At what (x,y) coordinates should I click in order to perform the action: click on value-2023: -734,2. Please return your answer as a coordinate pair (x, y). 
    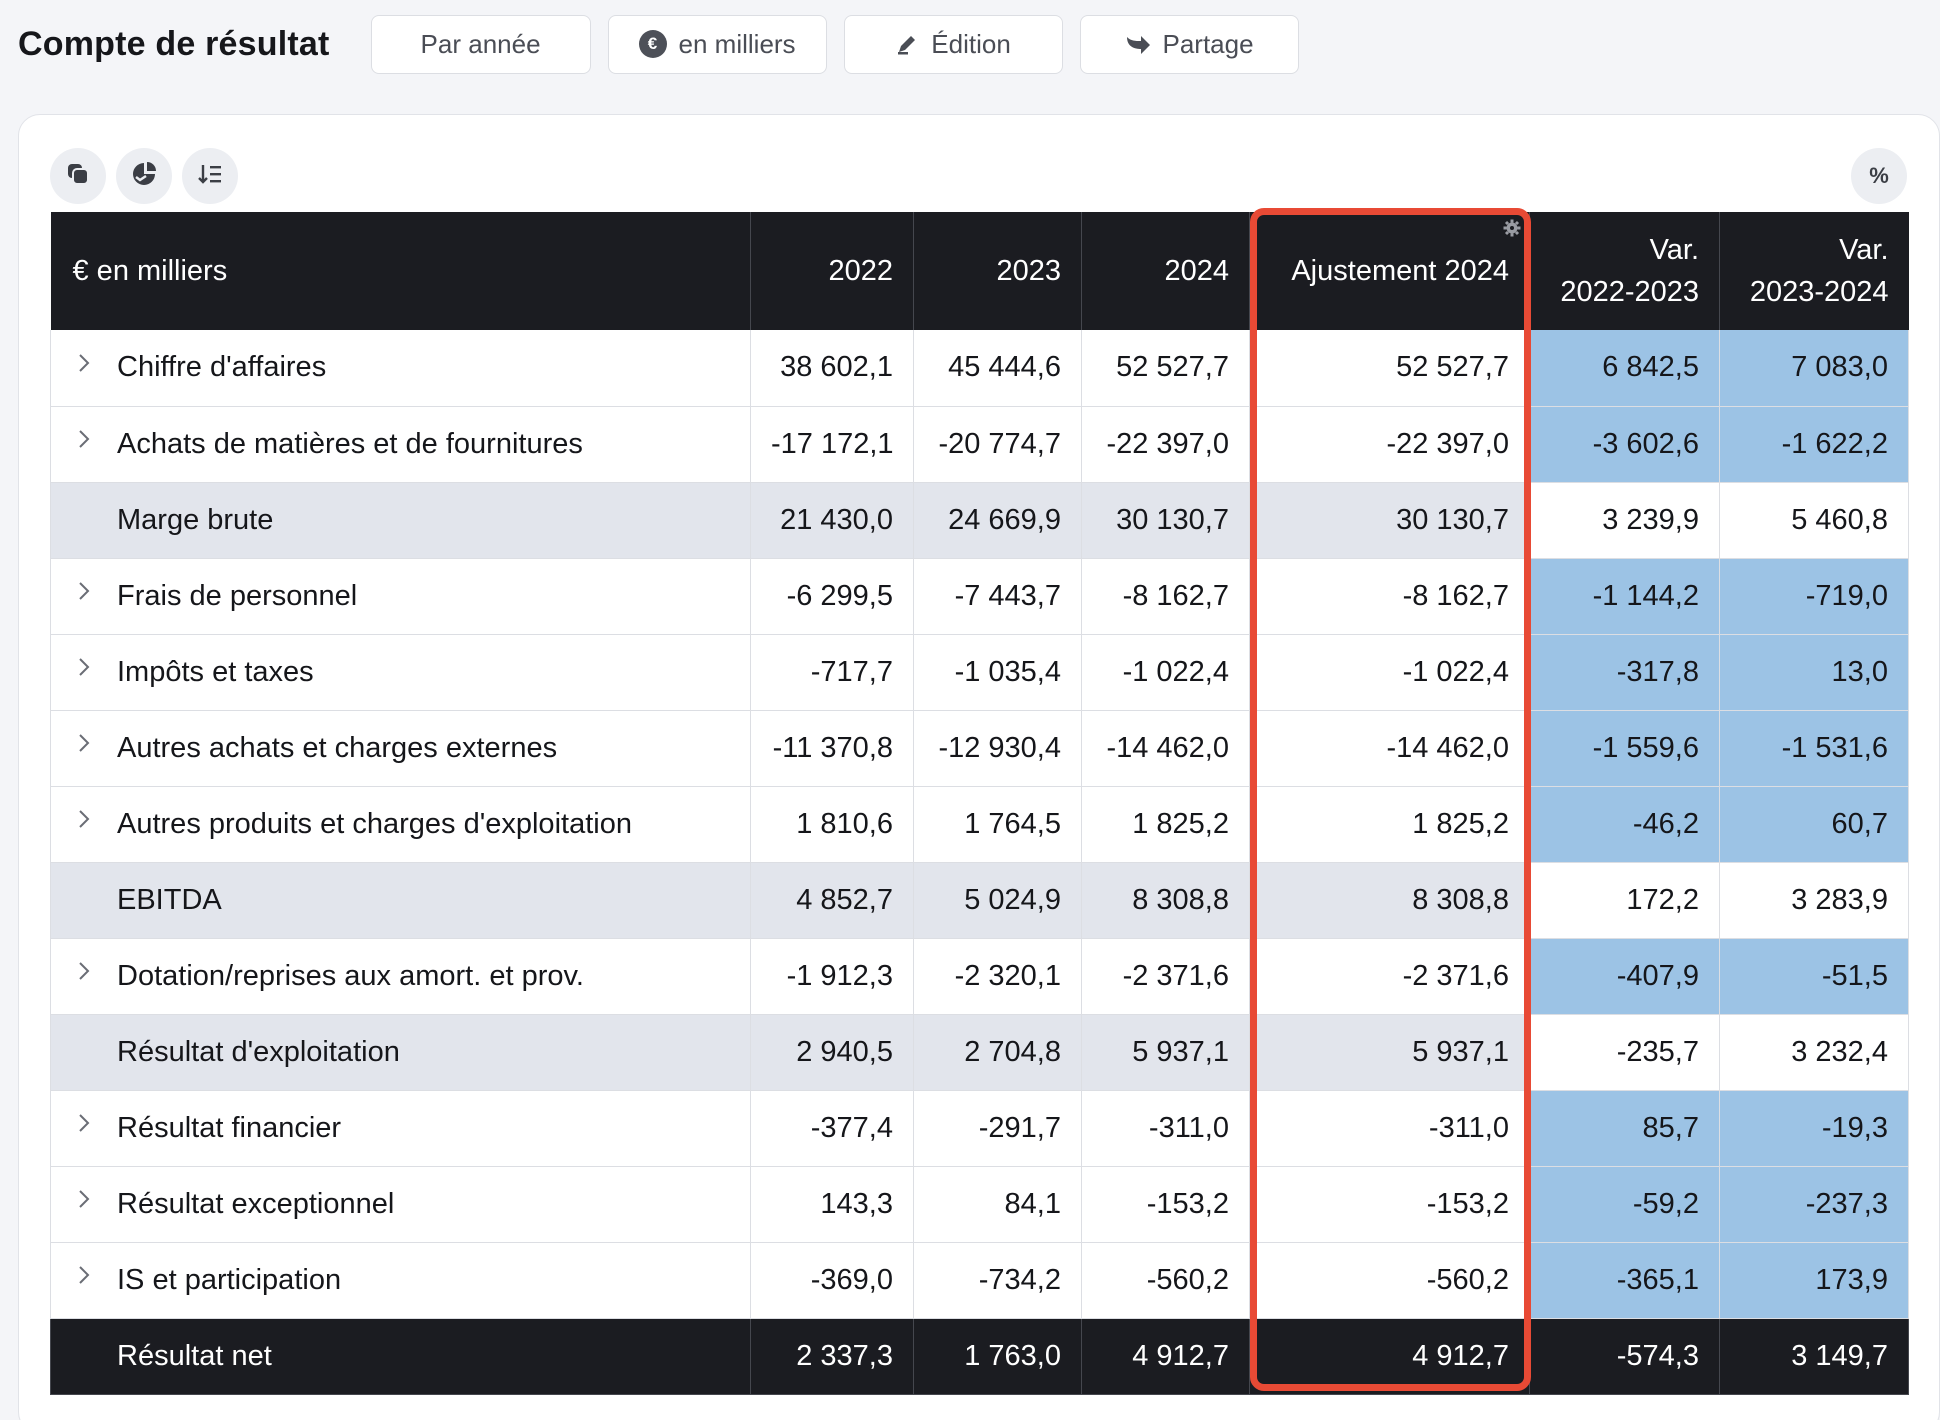
    Looking at the image, I should click on (997, 1280).